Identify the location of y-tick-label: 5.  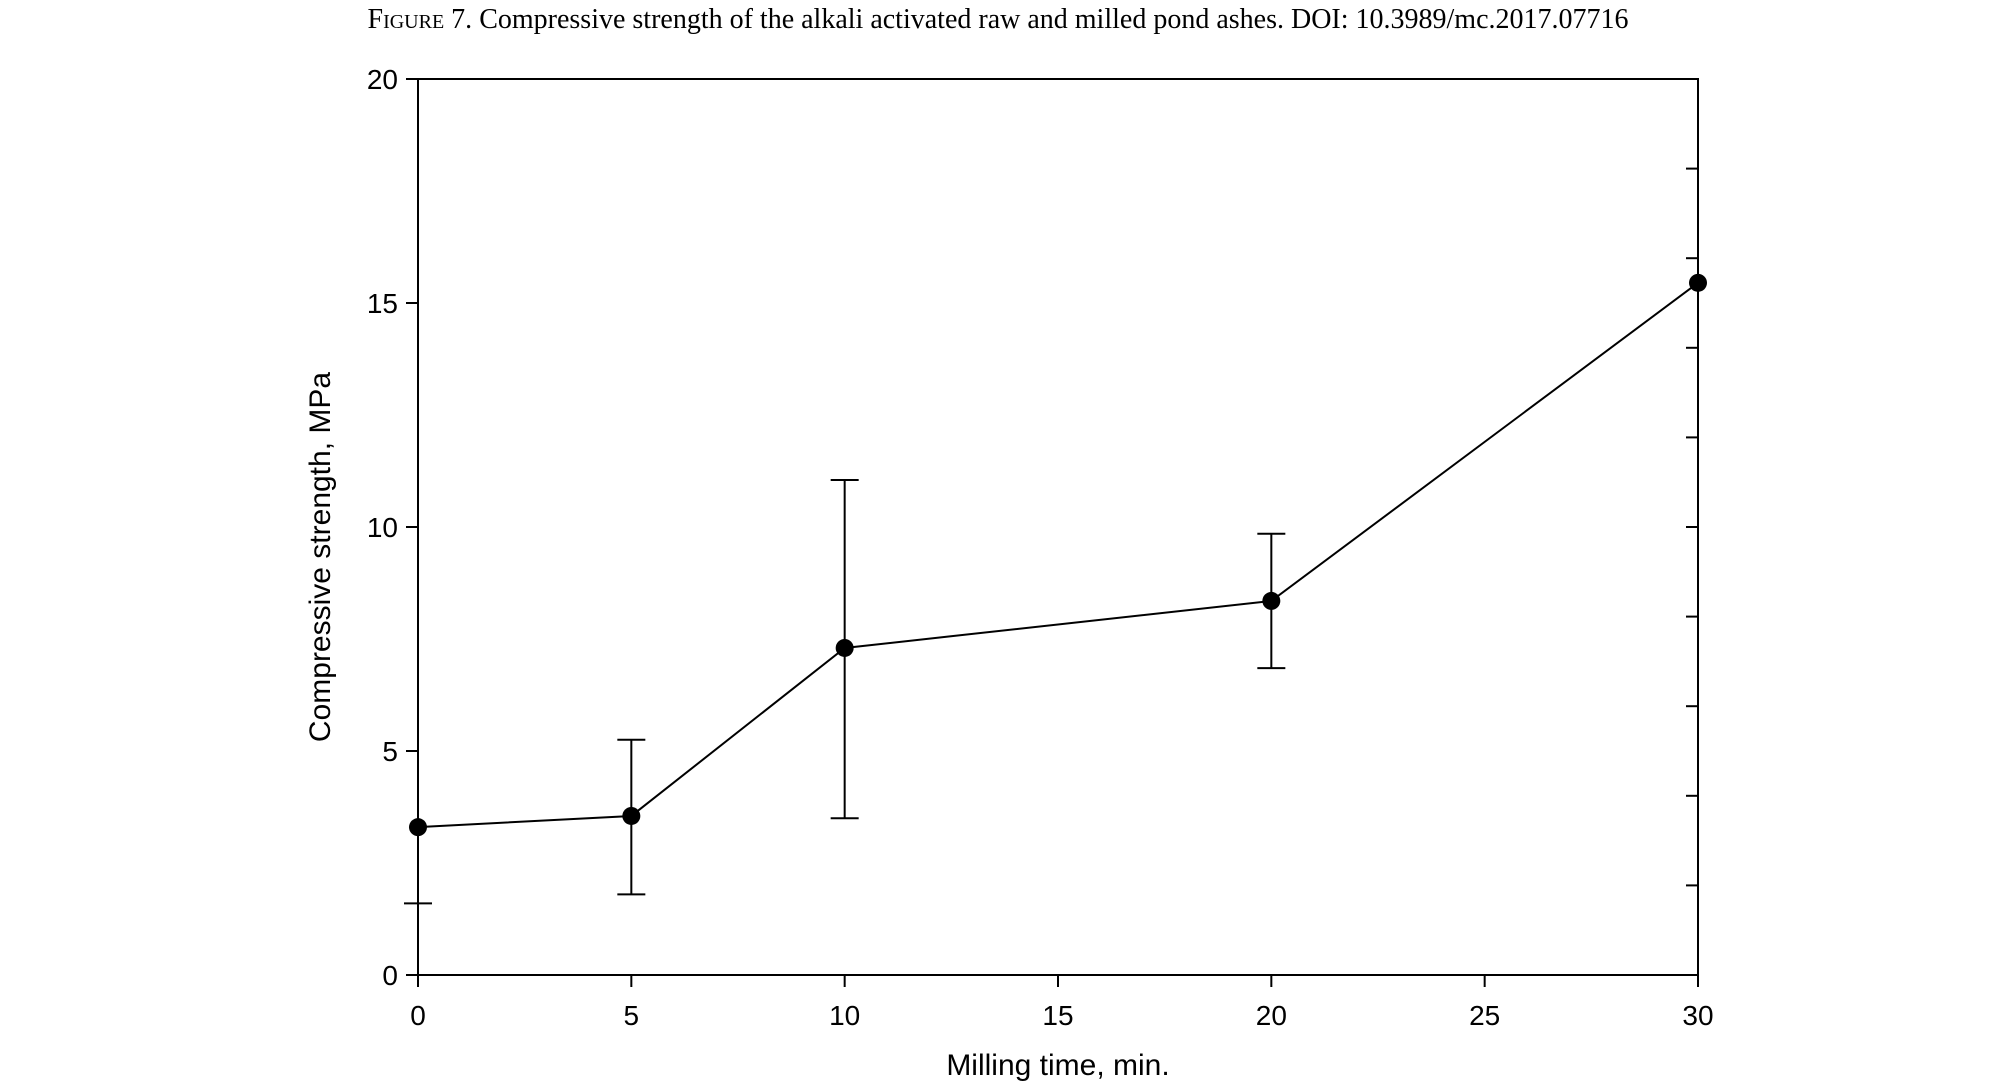
(390, 751).